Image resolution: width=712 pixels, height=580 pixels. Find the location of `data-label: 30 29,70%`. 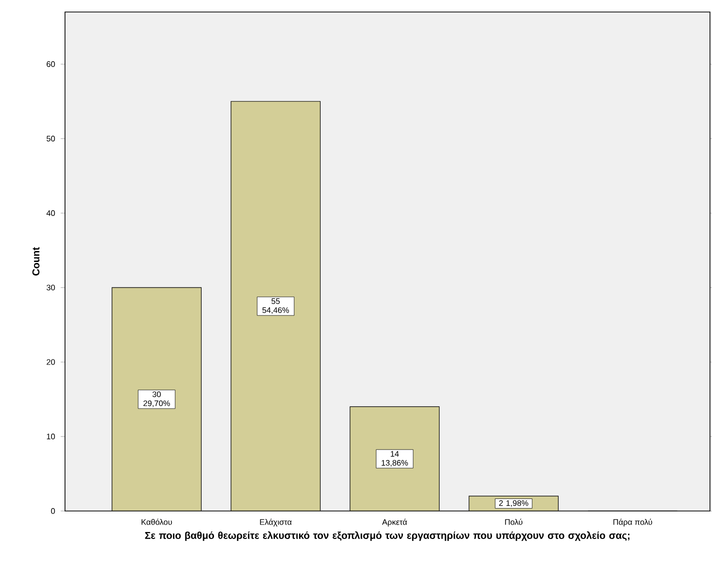

data-label: 30 29,70% is located at coordinates (156, 399).